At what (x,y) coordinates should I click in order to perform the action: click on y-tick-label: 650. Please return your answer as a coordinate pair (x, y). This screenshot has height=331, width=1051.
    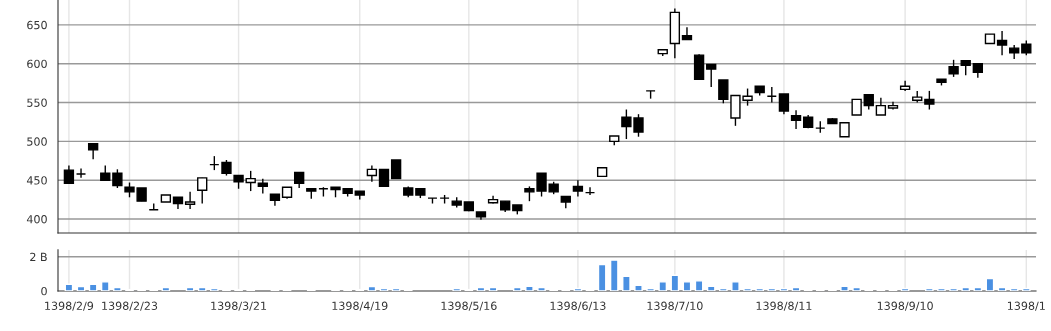
    Looking at the image, I should click on (37, 25).